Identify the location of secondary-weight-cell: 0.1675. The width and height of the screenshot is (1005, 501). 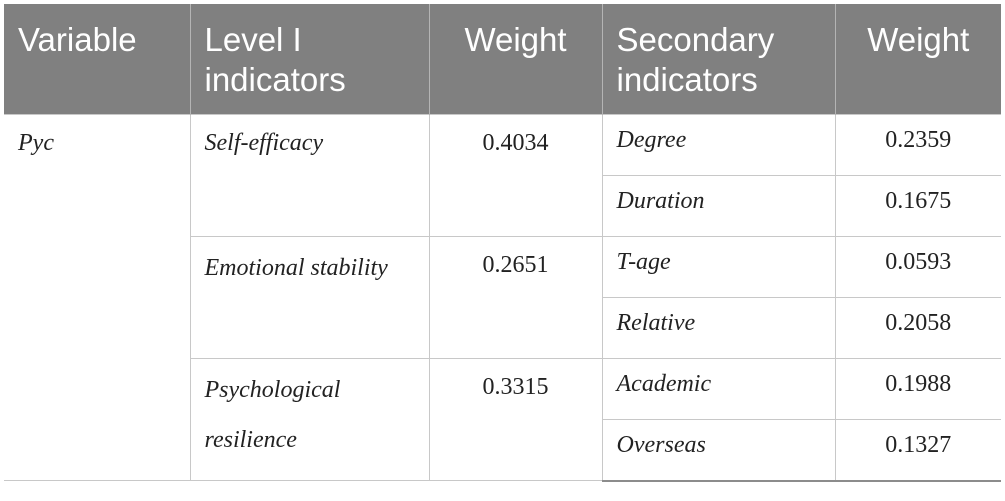
(917, 206).